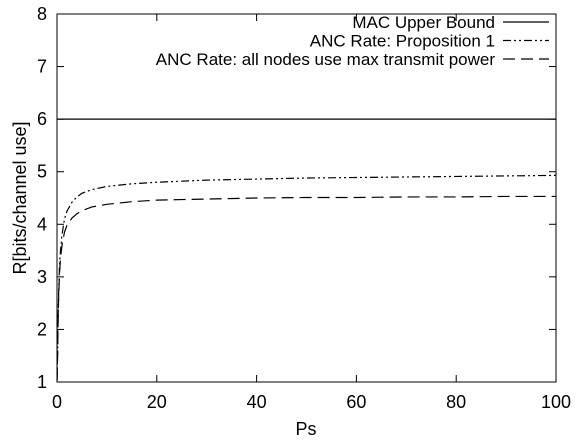  Describe the element at coordinates (42, 119) in the screenshot. I see `y-tick-label: 6` at that location.